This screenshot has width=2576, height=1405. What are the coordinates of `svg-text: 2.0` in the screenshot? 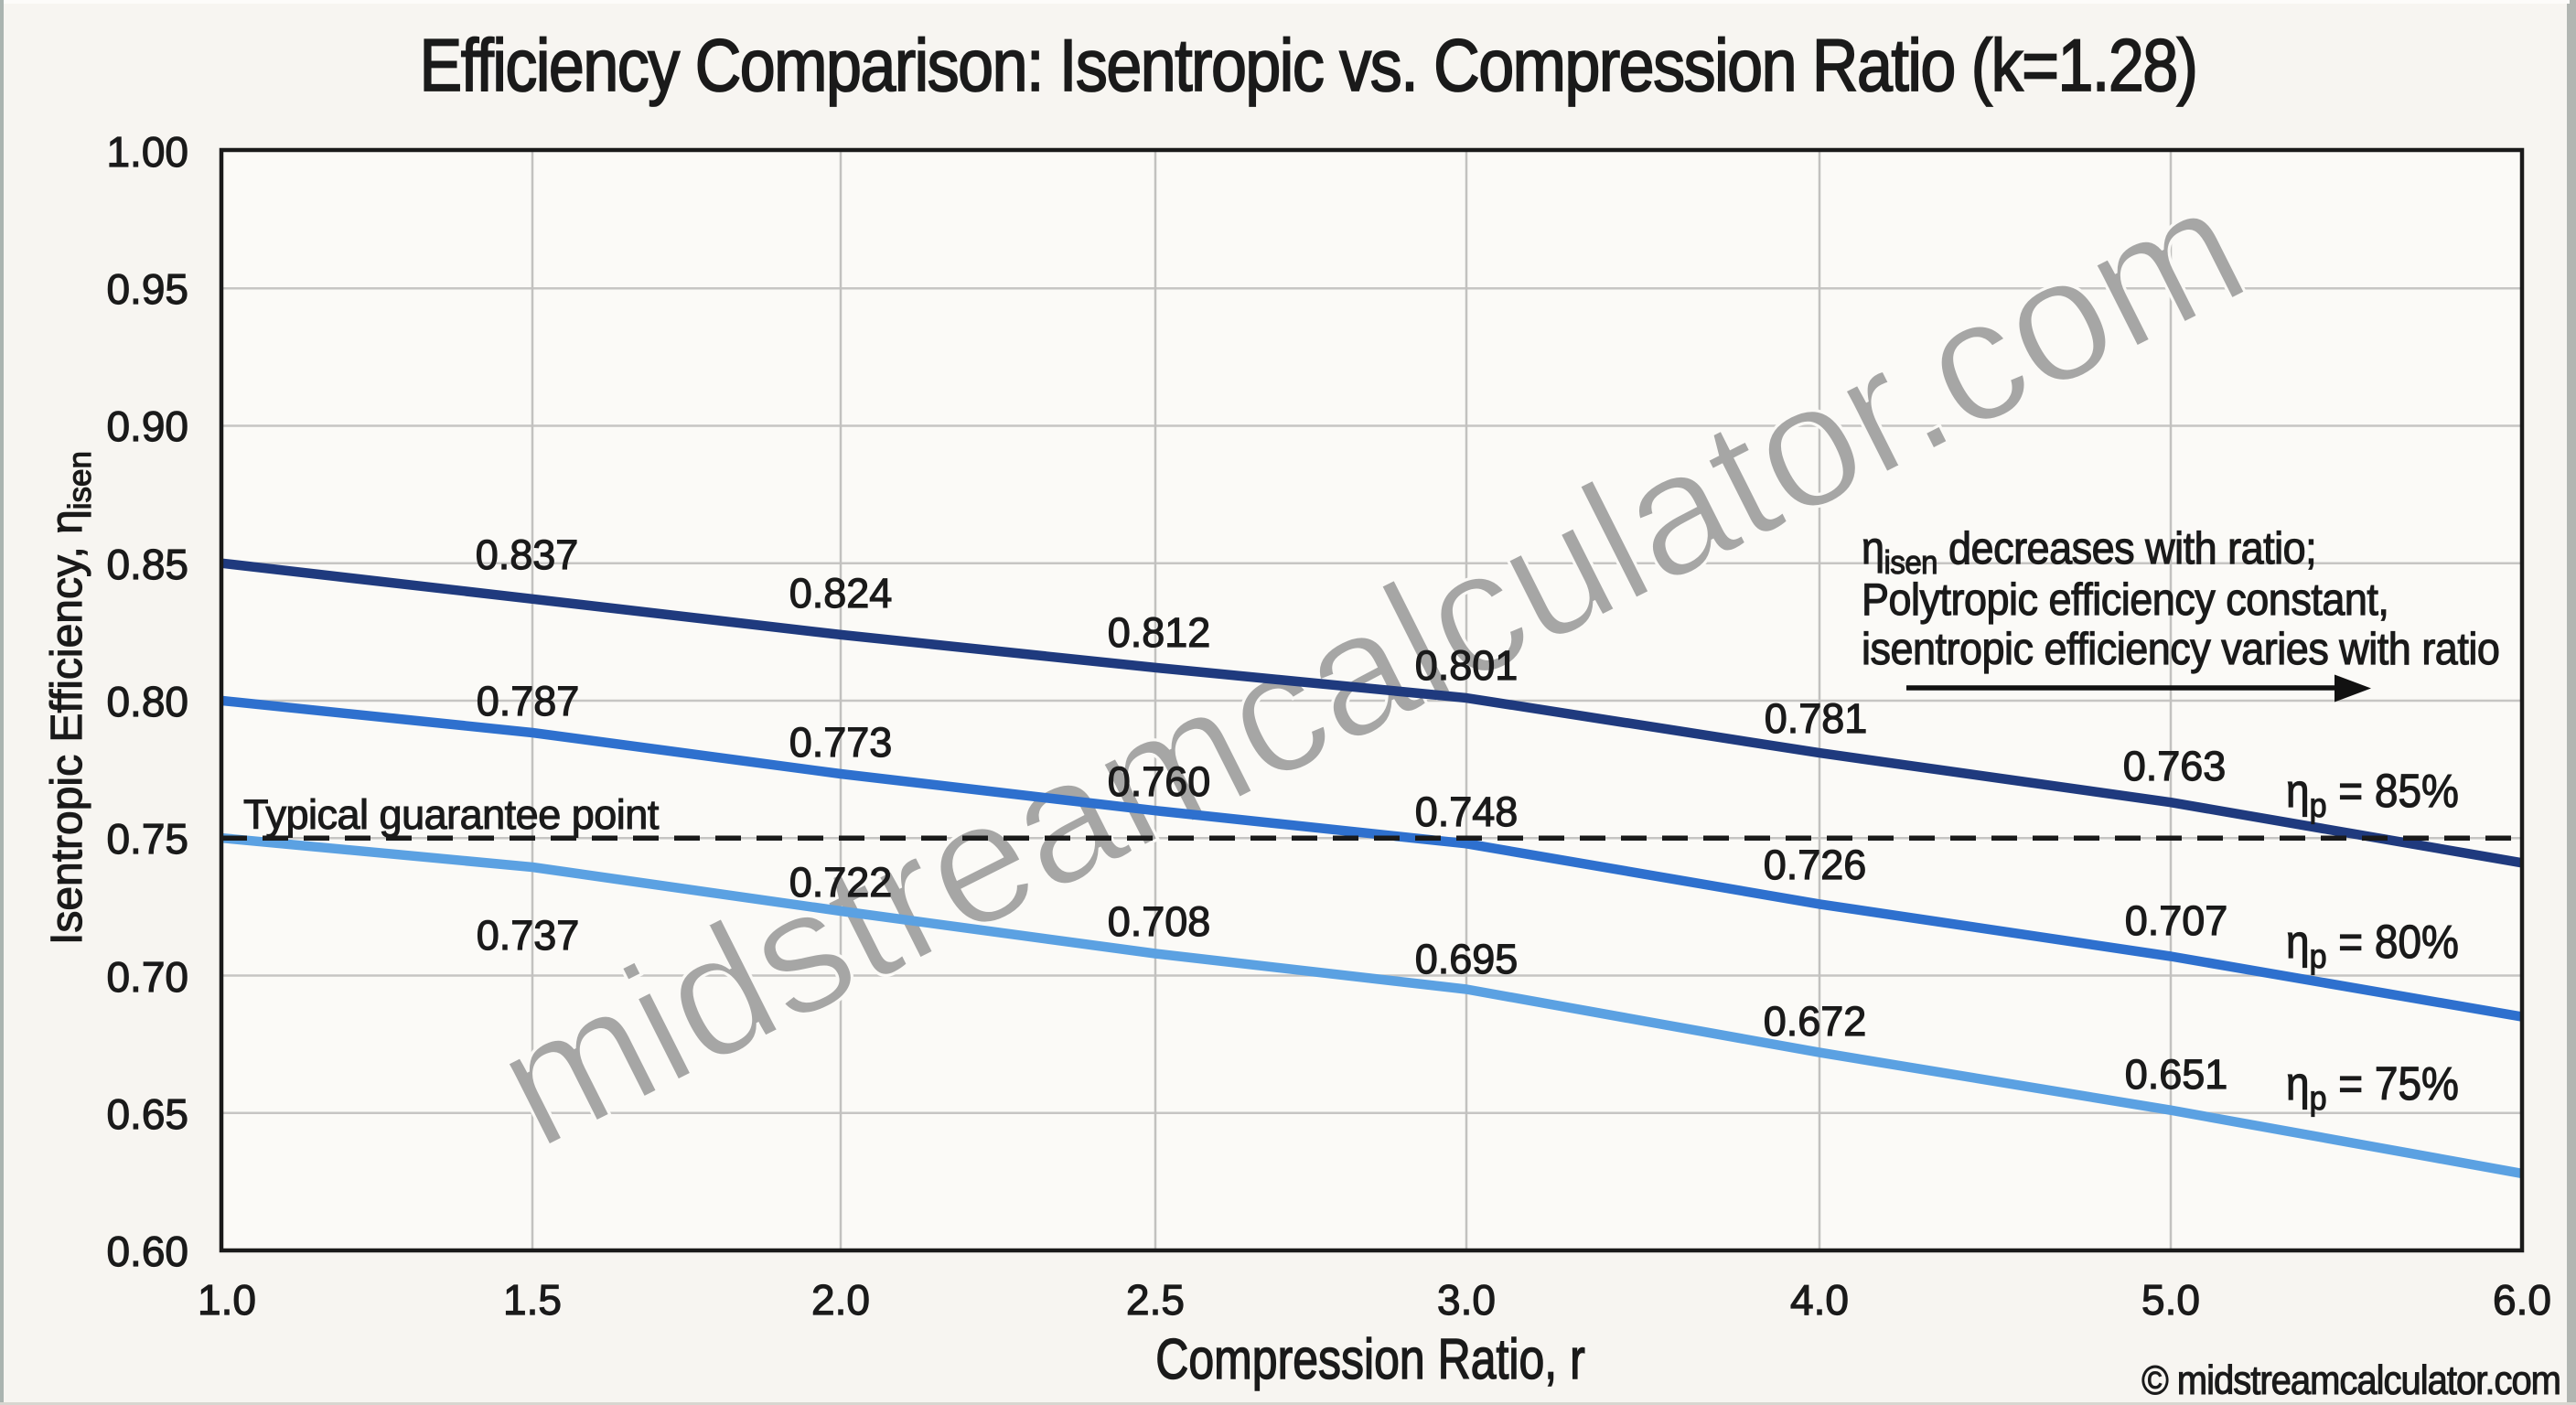 It's located at (840, 1300).